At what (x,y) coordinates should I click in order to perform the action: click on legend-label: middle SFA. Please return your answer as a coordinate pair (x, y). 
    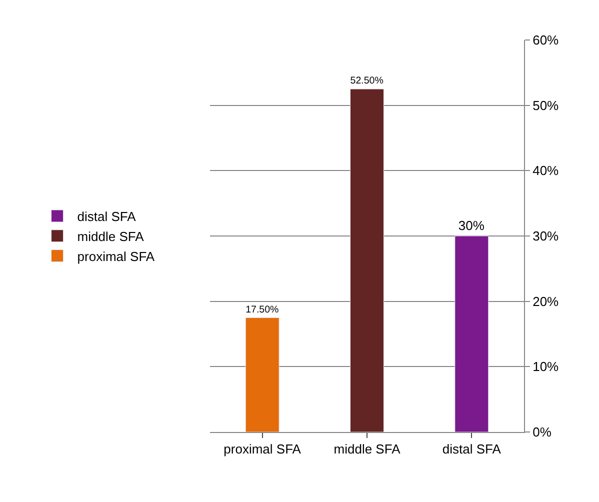
    Looking at the image, I should click on (110, 236).